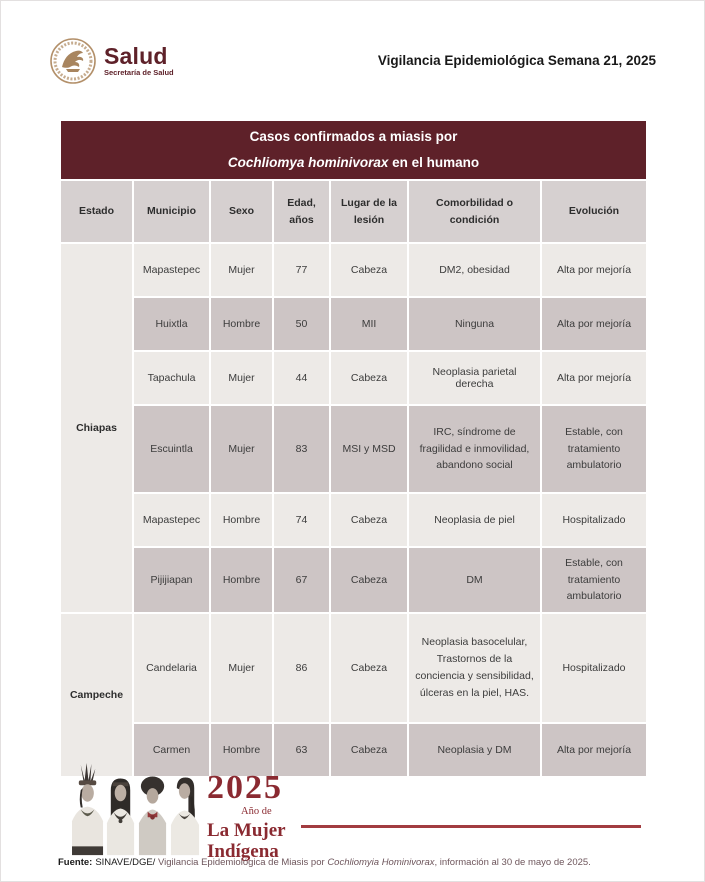 The image size is (705, 882). I want to click on table-title-line1: Casos confirmados a miasis por, so click(353, 137).